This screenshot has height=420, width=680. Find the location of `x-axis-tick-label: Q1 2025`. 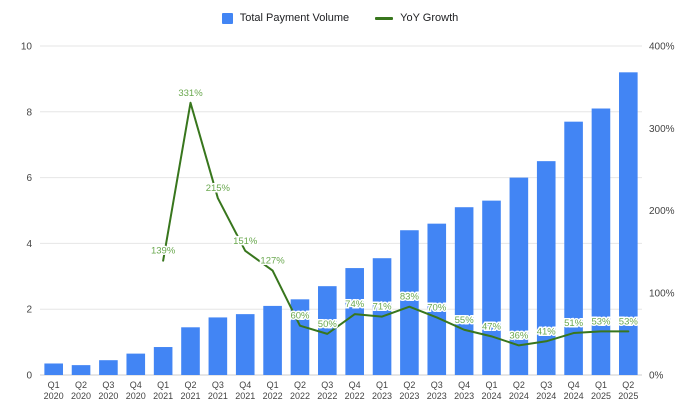

x-axis-tick-label: Q1 2025 is located at coordinates (601, 390).